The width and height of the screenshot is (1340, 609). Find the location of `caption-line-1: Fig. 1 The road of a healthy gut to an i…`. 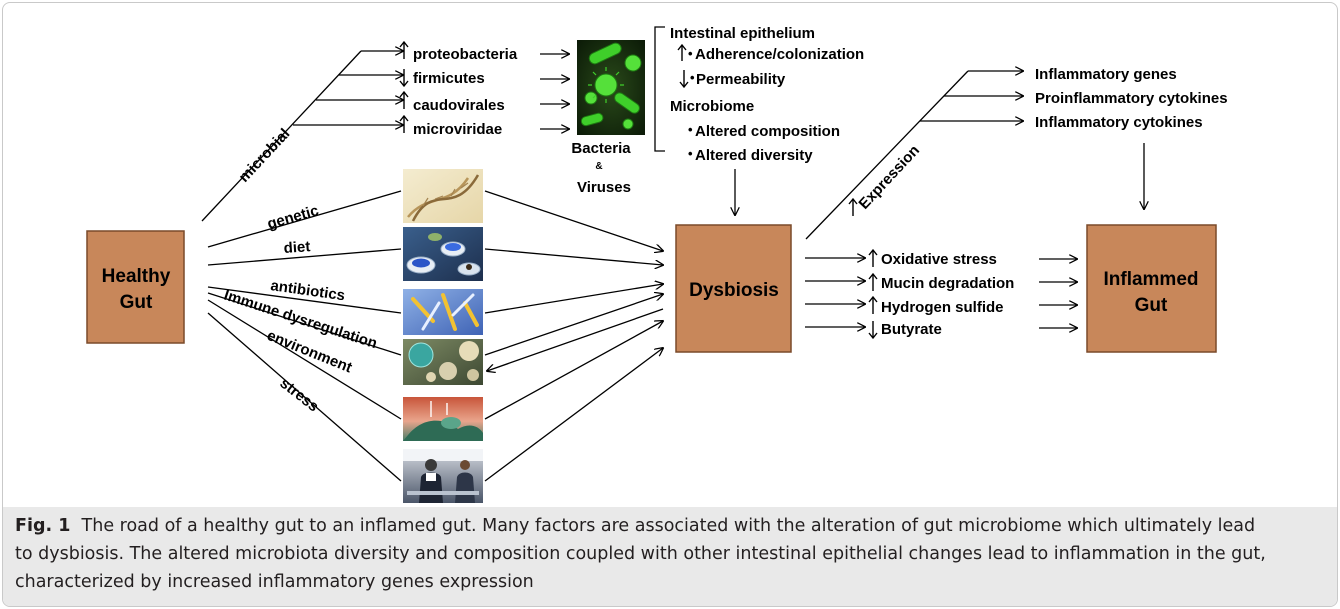

caption-line-1: Fig. 1 The road of a healthy gut to an i… is located at coordinates (635, 526).